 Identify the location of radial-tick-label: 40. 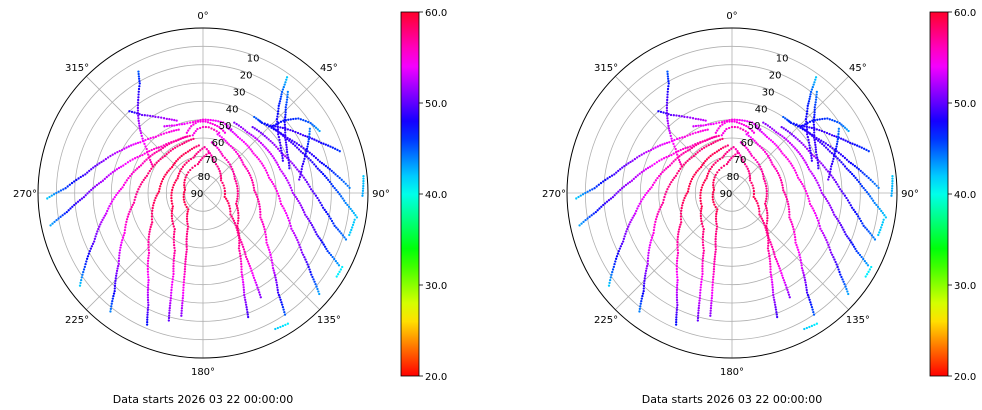
(761, 109).